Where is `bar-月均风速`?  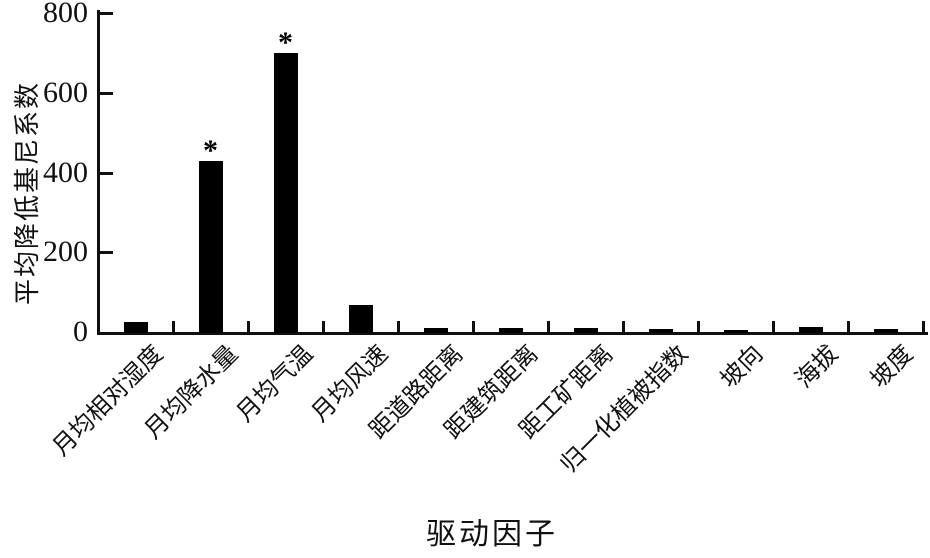 bar-月均风速 is located at coordinates (360, 318).